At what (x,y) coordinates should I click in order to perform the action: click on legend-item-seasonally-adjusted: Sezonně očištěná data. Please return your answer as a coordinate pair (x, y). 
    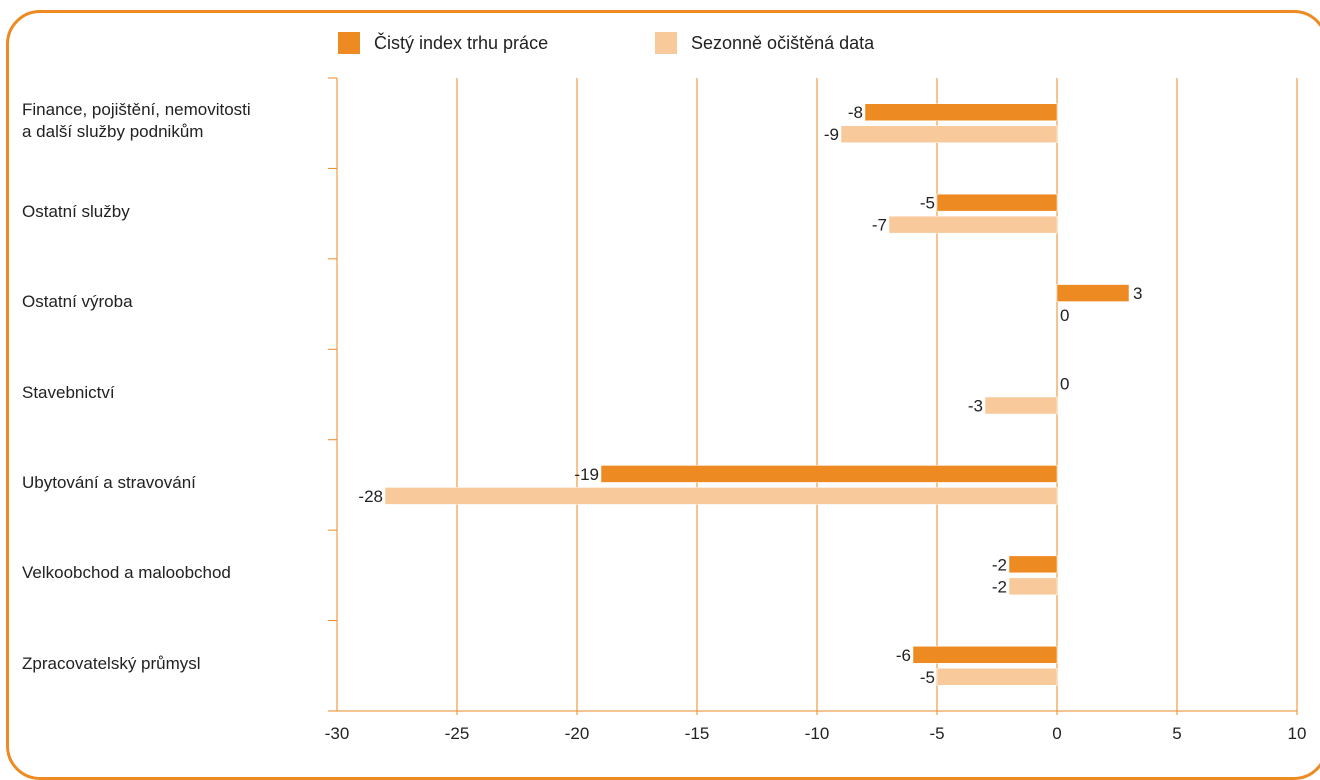
    Looking at the image, I should click on (764, 43).